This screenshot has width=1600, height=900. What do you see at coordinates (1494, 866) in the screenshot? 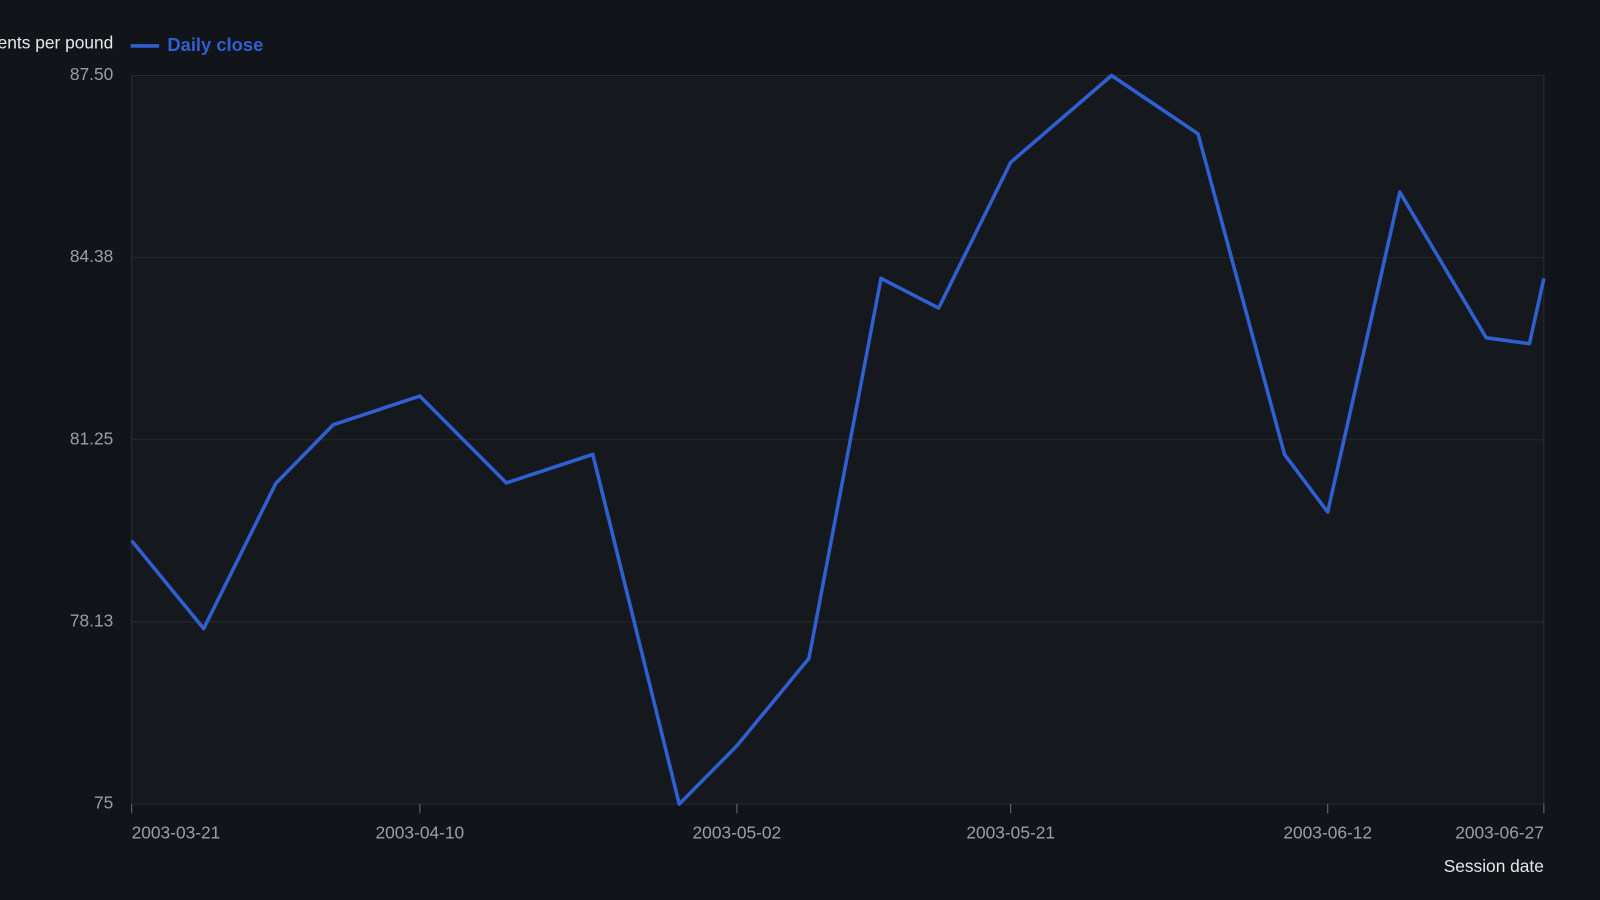
I see `x-axis-label: Session date` at bounding box center [1494, 866].